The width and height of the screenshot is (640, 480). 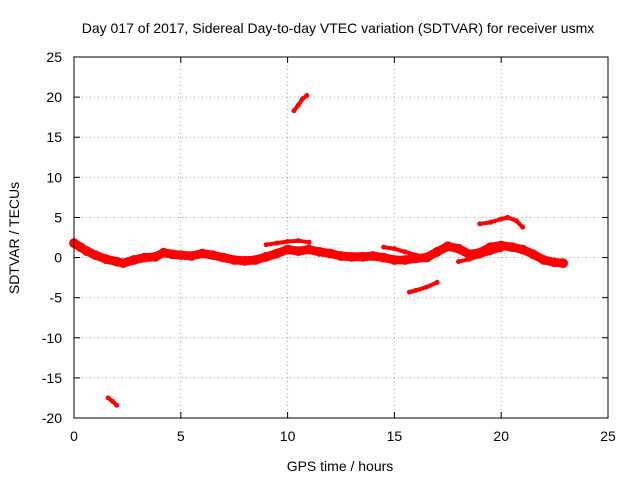 What do you see at coordinates (58, 217) in the screenshot?
I see `y-tick-label: 5` at bounding box center [58, 217].